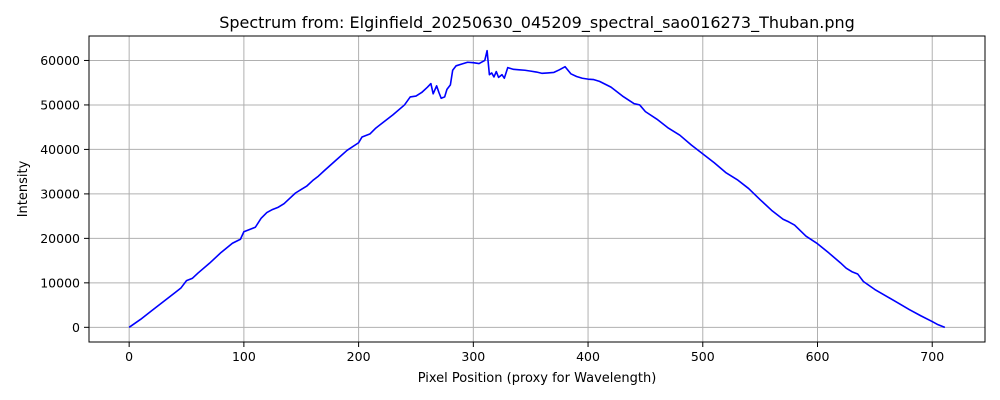 This screenshot has width=1000, height=400. Describe the element at coordinates (473, 356) in the screenshot. I see `x-tick-label: 300` at that location.